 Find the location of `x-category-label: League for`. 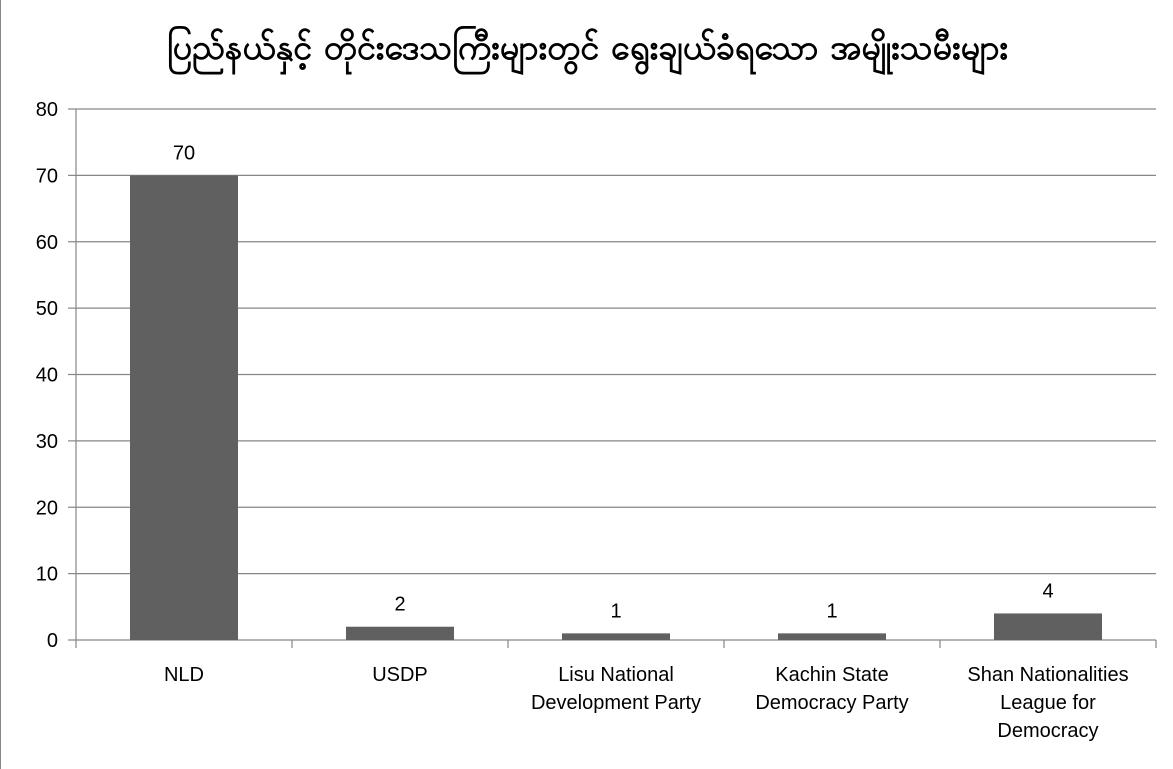

x-category-label: League for is located at coordinates (1048, 703).